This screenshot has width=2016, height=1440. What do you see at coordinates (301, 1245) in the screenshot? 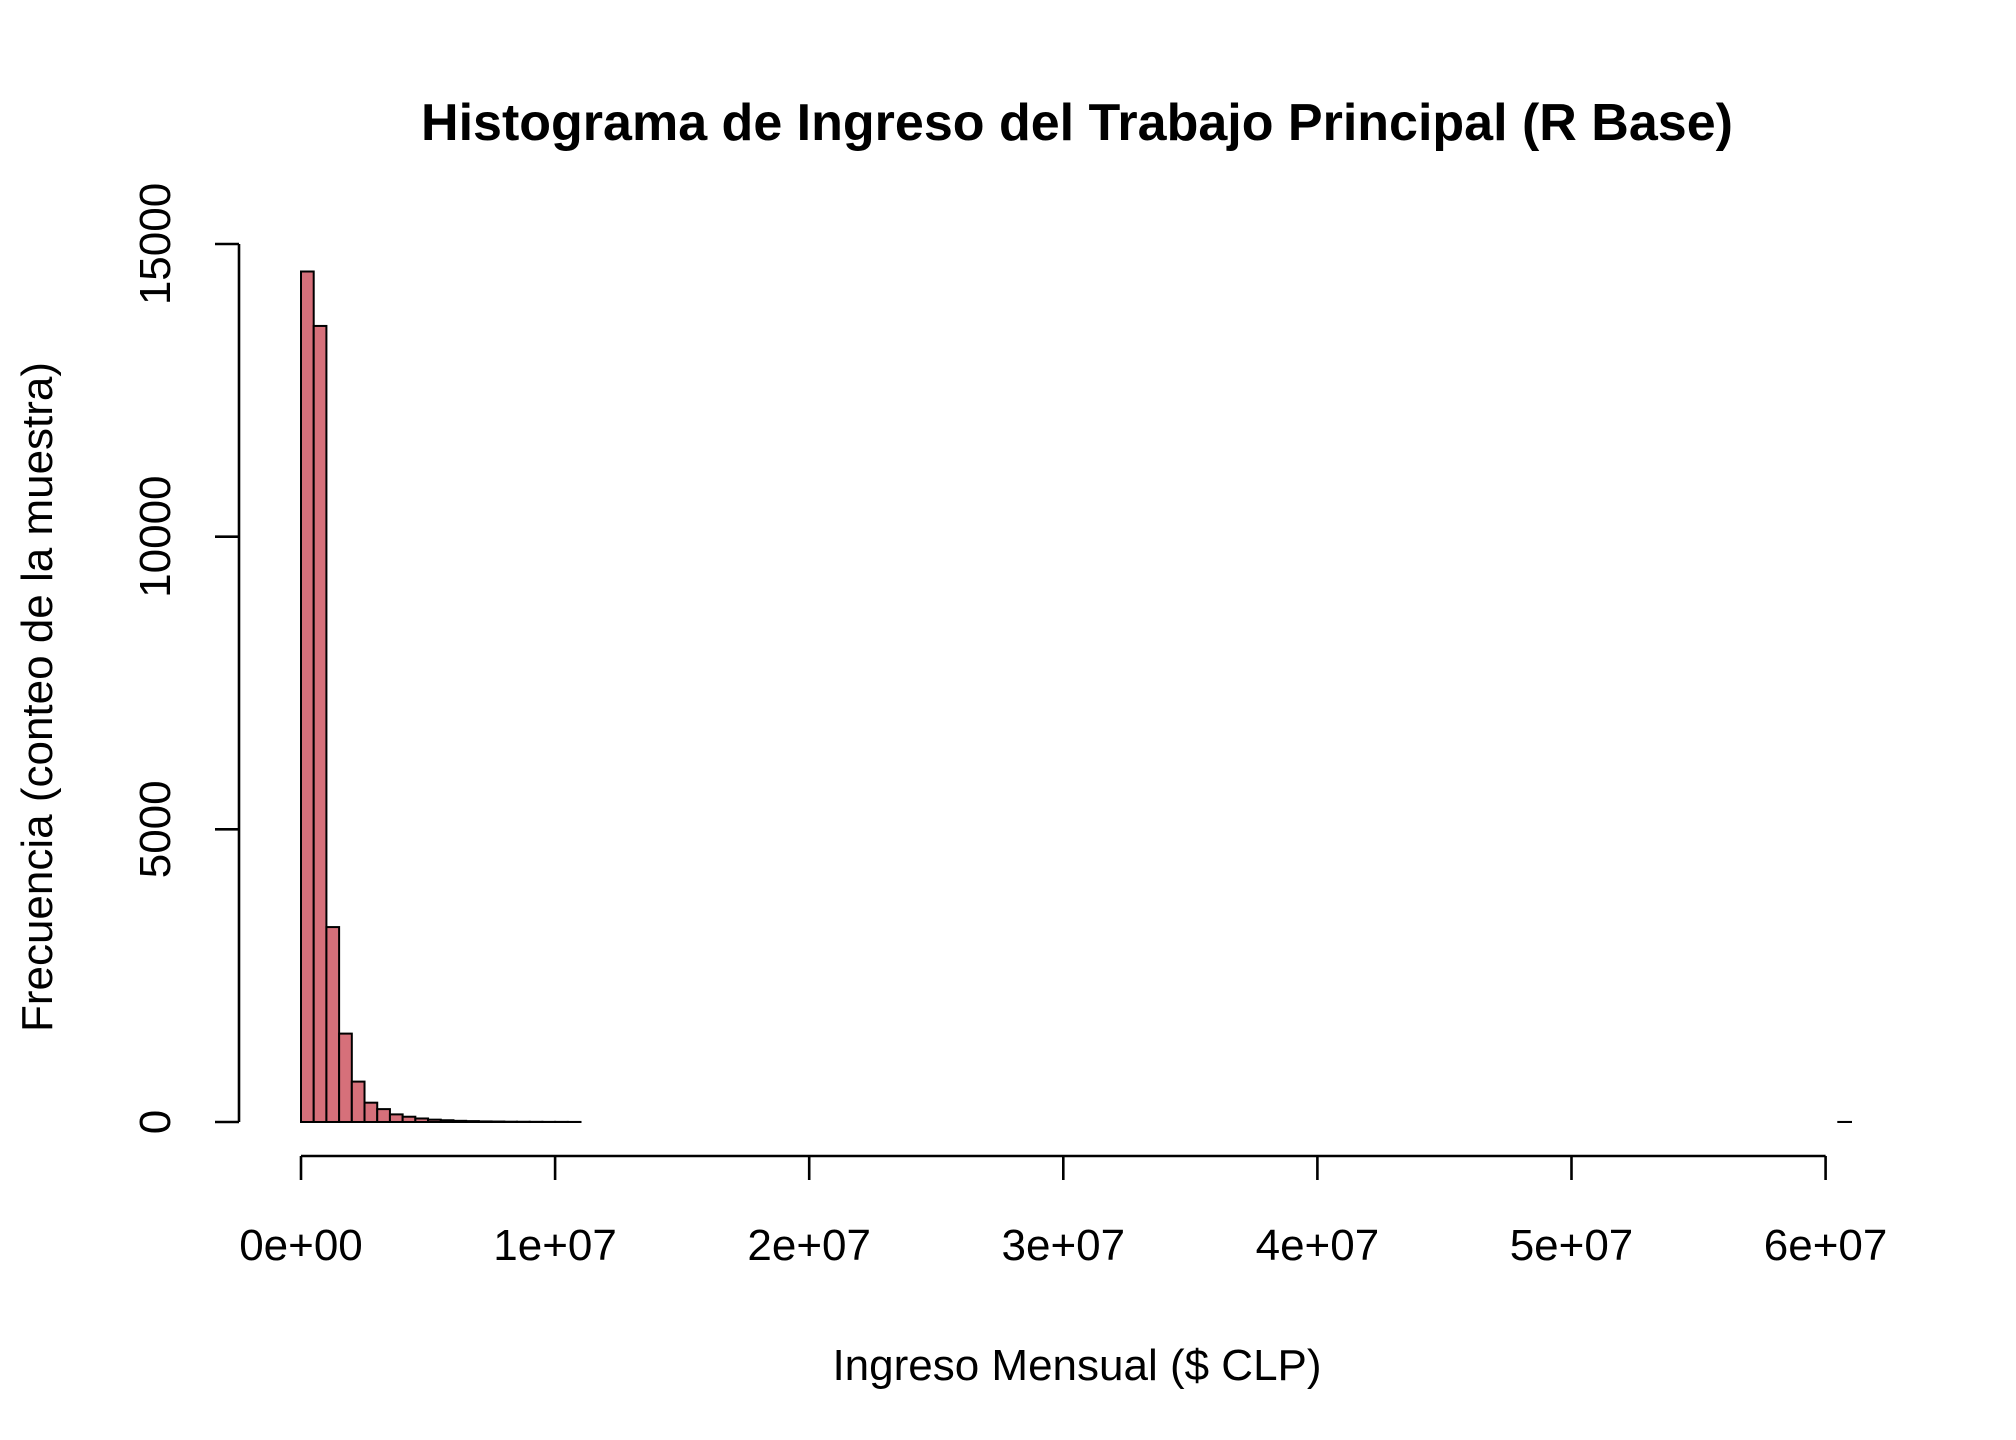
I see `x-tick-label: 0e+00` at bounding box center [301, 1245].